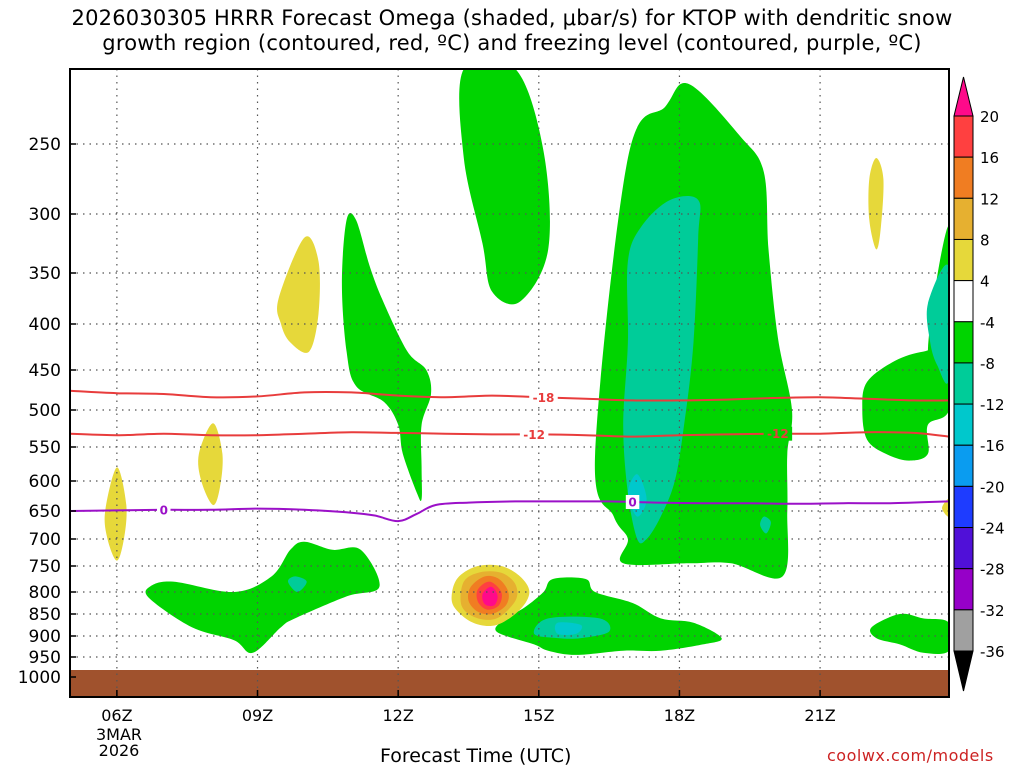 This screenshot has height=768, width=1024. What do you see at coordinates (992, 446) in the screenshot?
I see `colorbar-label--16: -16` at bounding box center [992, 446].